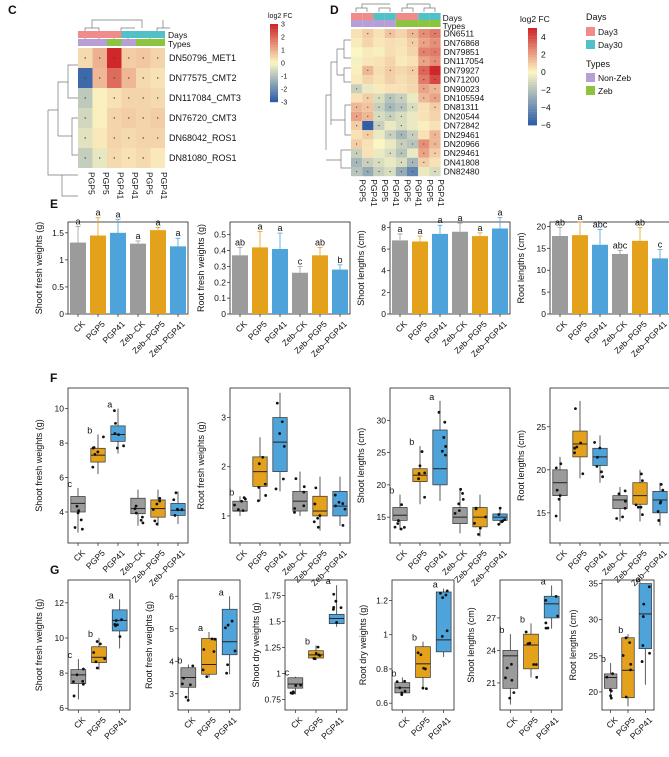  What do you see at coordinates (462, 52) in the screenshot?
I see `heatmap-d-row-label: DN79851` at bounding box center [462, 52].